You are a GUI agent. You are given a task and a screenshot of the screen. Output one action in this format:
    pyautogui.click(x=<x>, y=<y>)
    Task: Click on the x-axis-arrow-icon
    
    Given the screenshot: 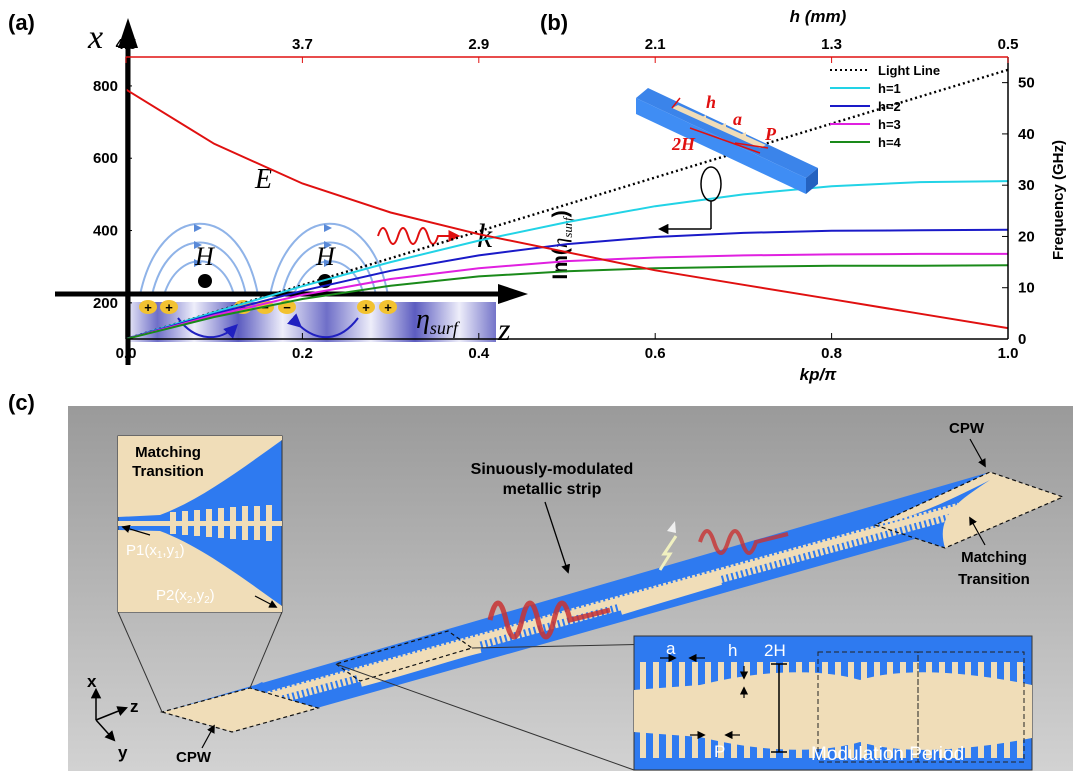 What is the action you would take?
    pyautogui.click(x=128, y=33)
    